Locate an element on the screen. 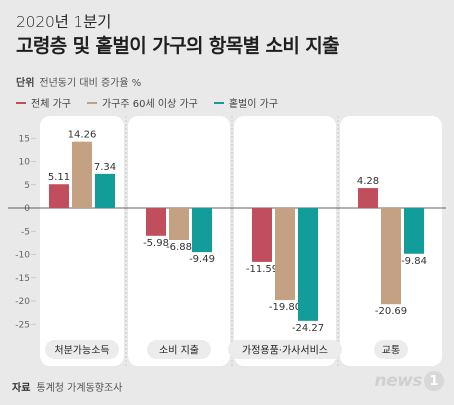  data-label: -20.69 is located at coordinates (391, 311).